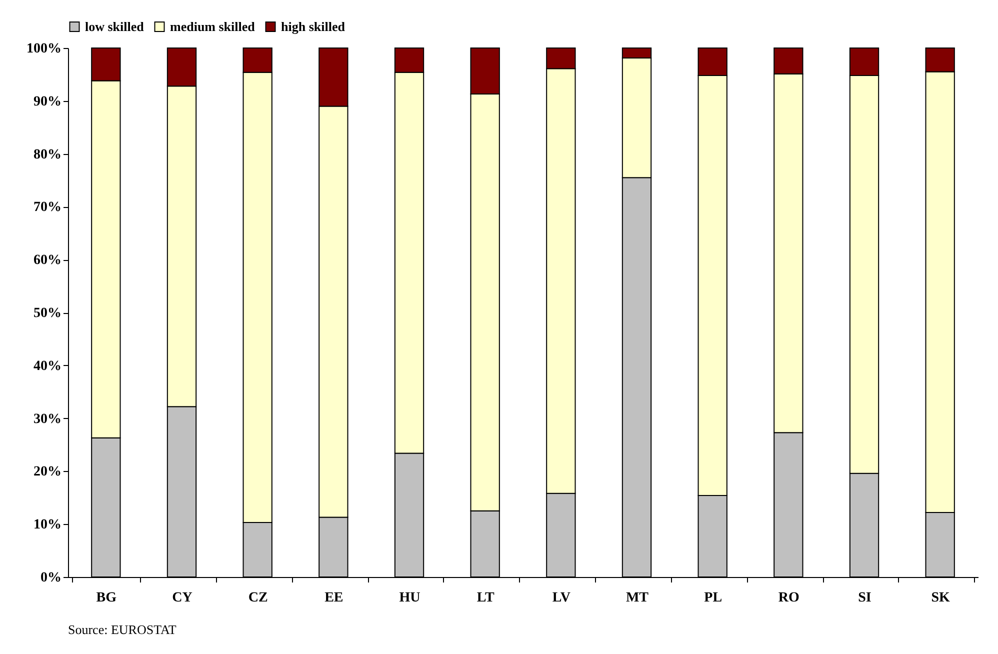 This screenshot has width=998, height=654. I want to click on x-tick-label: RO, so click(789, 598).